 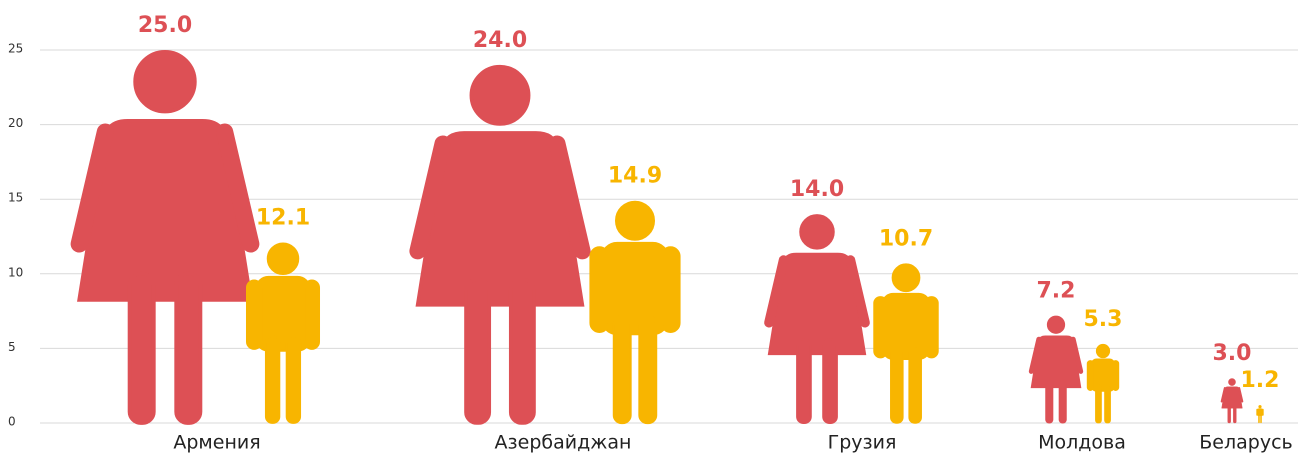 What do you see at coordinates (1232, 353) in the screenshot?
I see `value-label: 3.0` at bounding box center [1232, 353].